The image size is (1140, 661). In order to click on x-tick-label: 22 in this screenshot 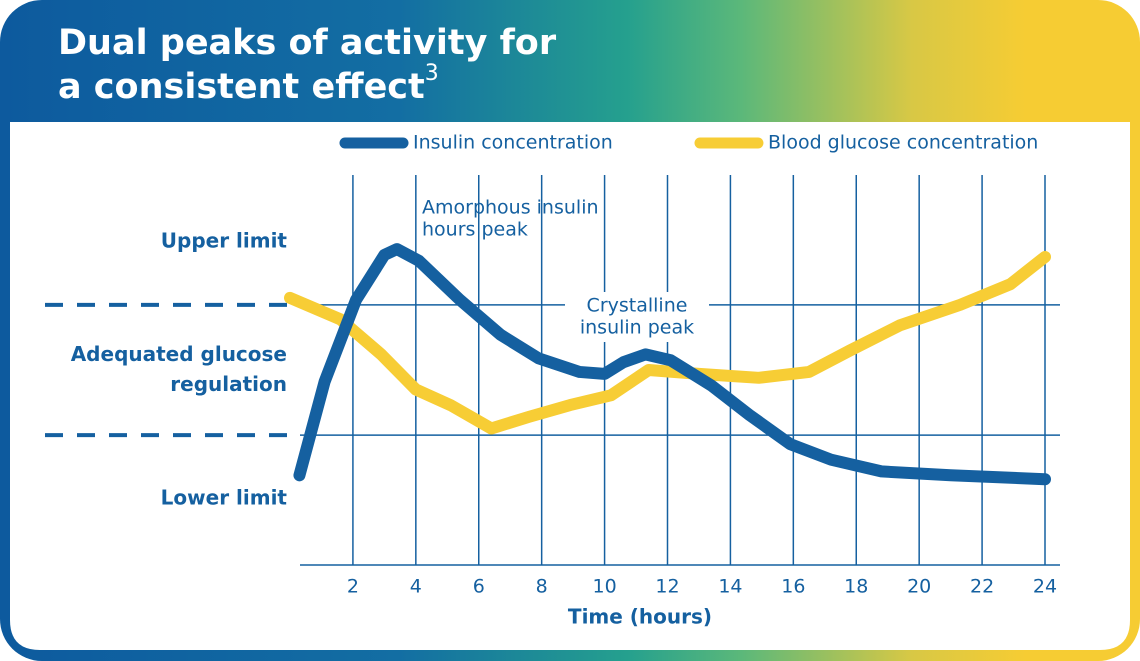, I will do `click(982, 587)`.